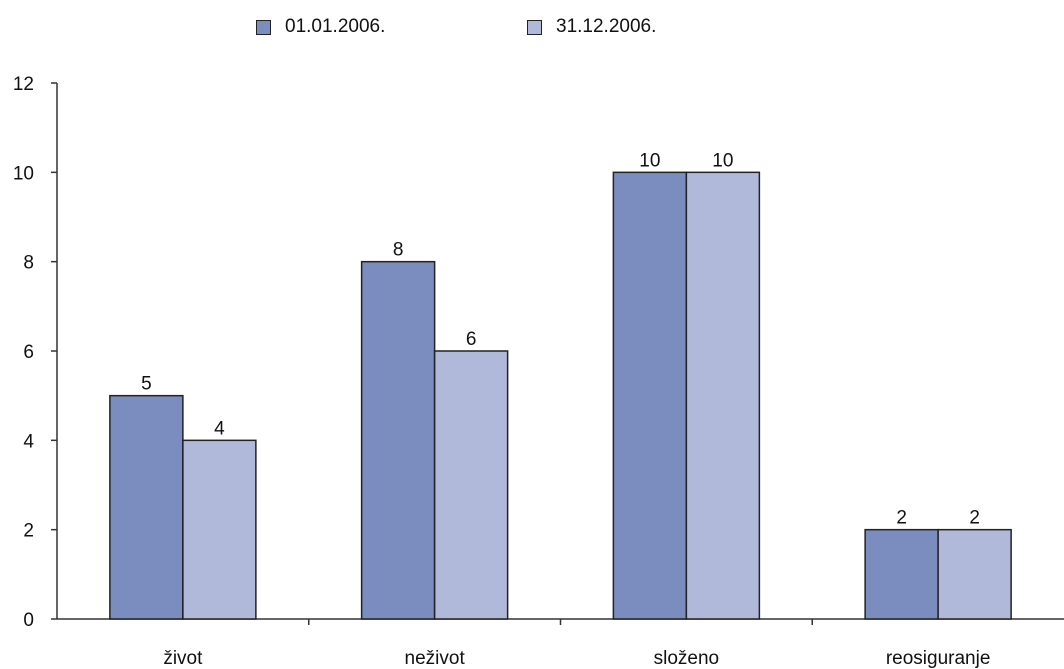  I want to click on y-tick-label: 6, so click(28, 352).